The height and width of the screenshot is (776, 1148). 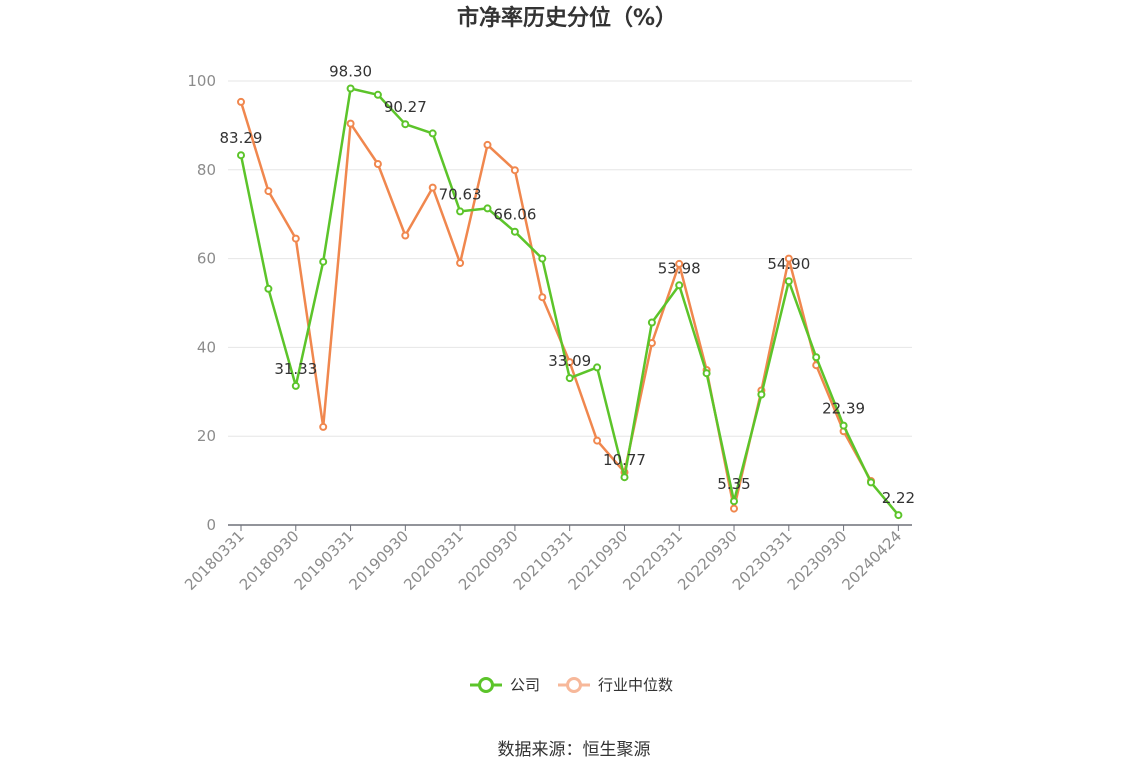 What do you see at coordinates (201, 303) in the screenshot?
I see `y-axis: 0 20 40 60 80 100` at bounding box center [201, 303].